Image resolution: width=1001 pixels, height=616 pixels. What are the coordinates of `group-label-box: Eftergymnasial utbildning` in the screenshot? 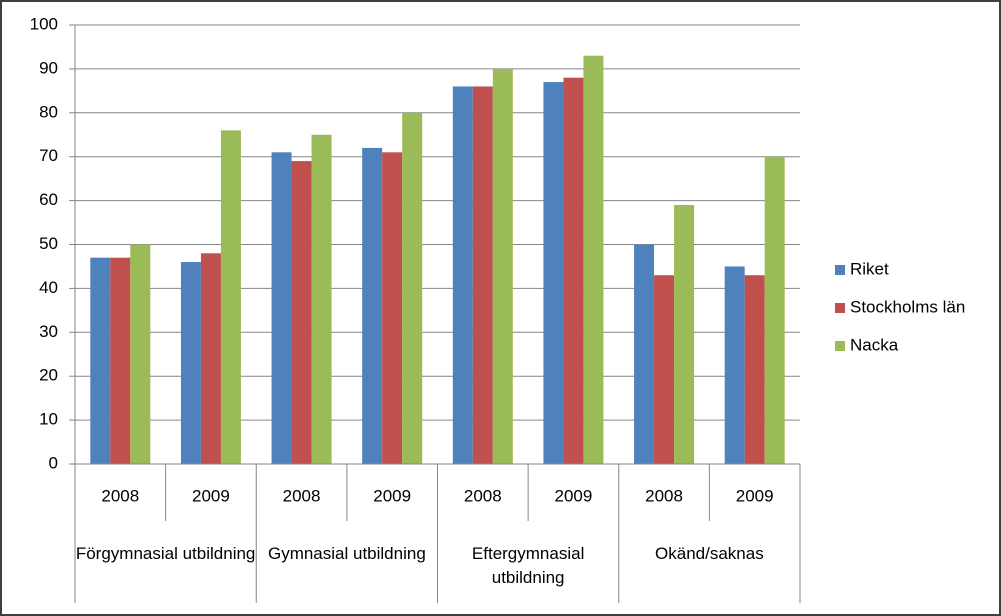 It's located at (528, 565).